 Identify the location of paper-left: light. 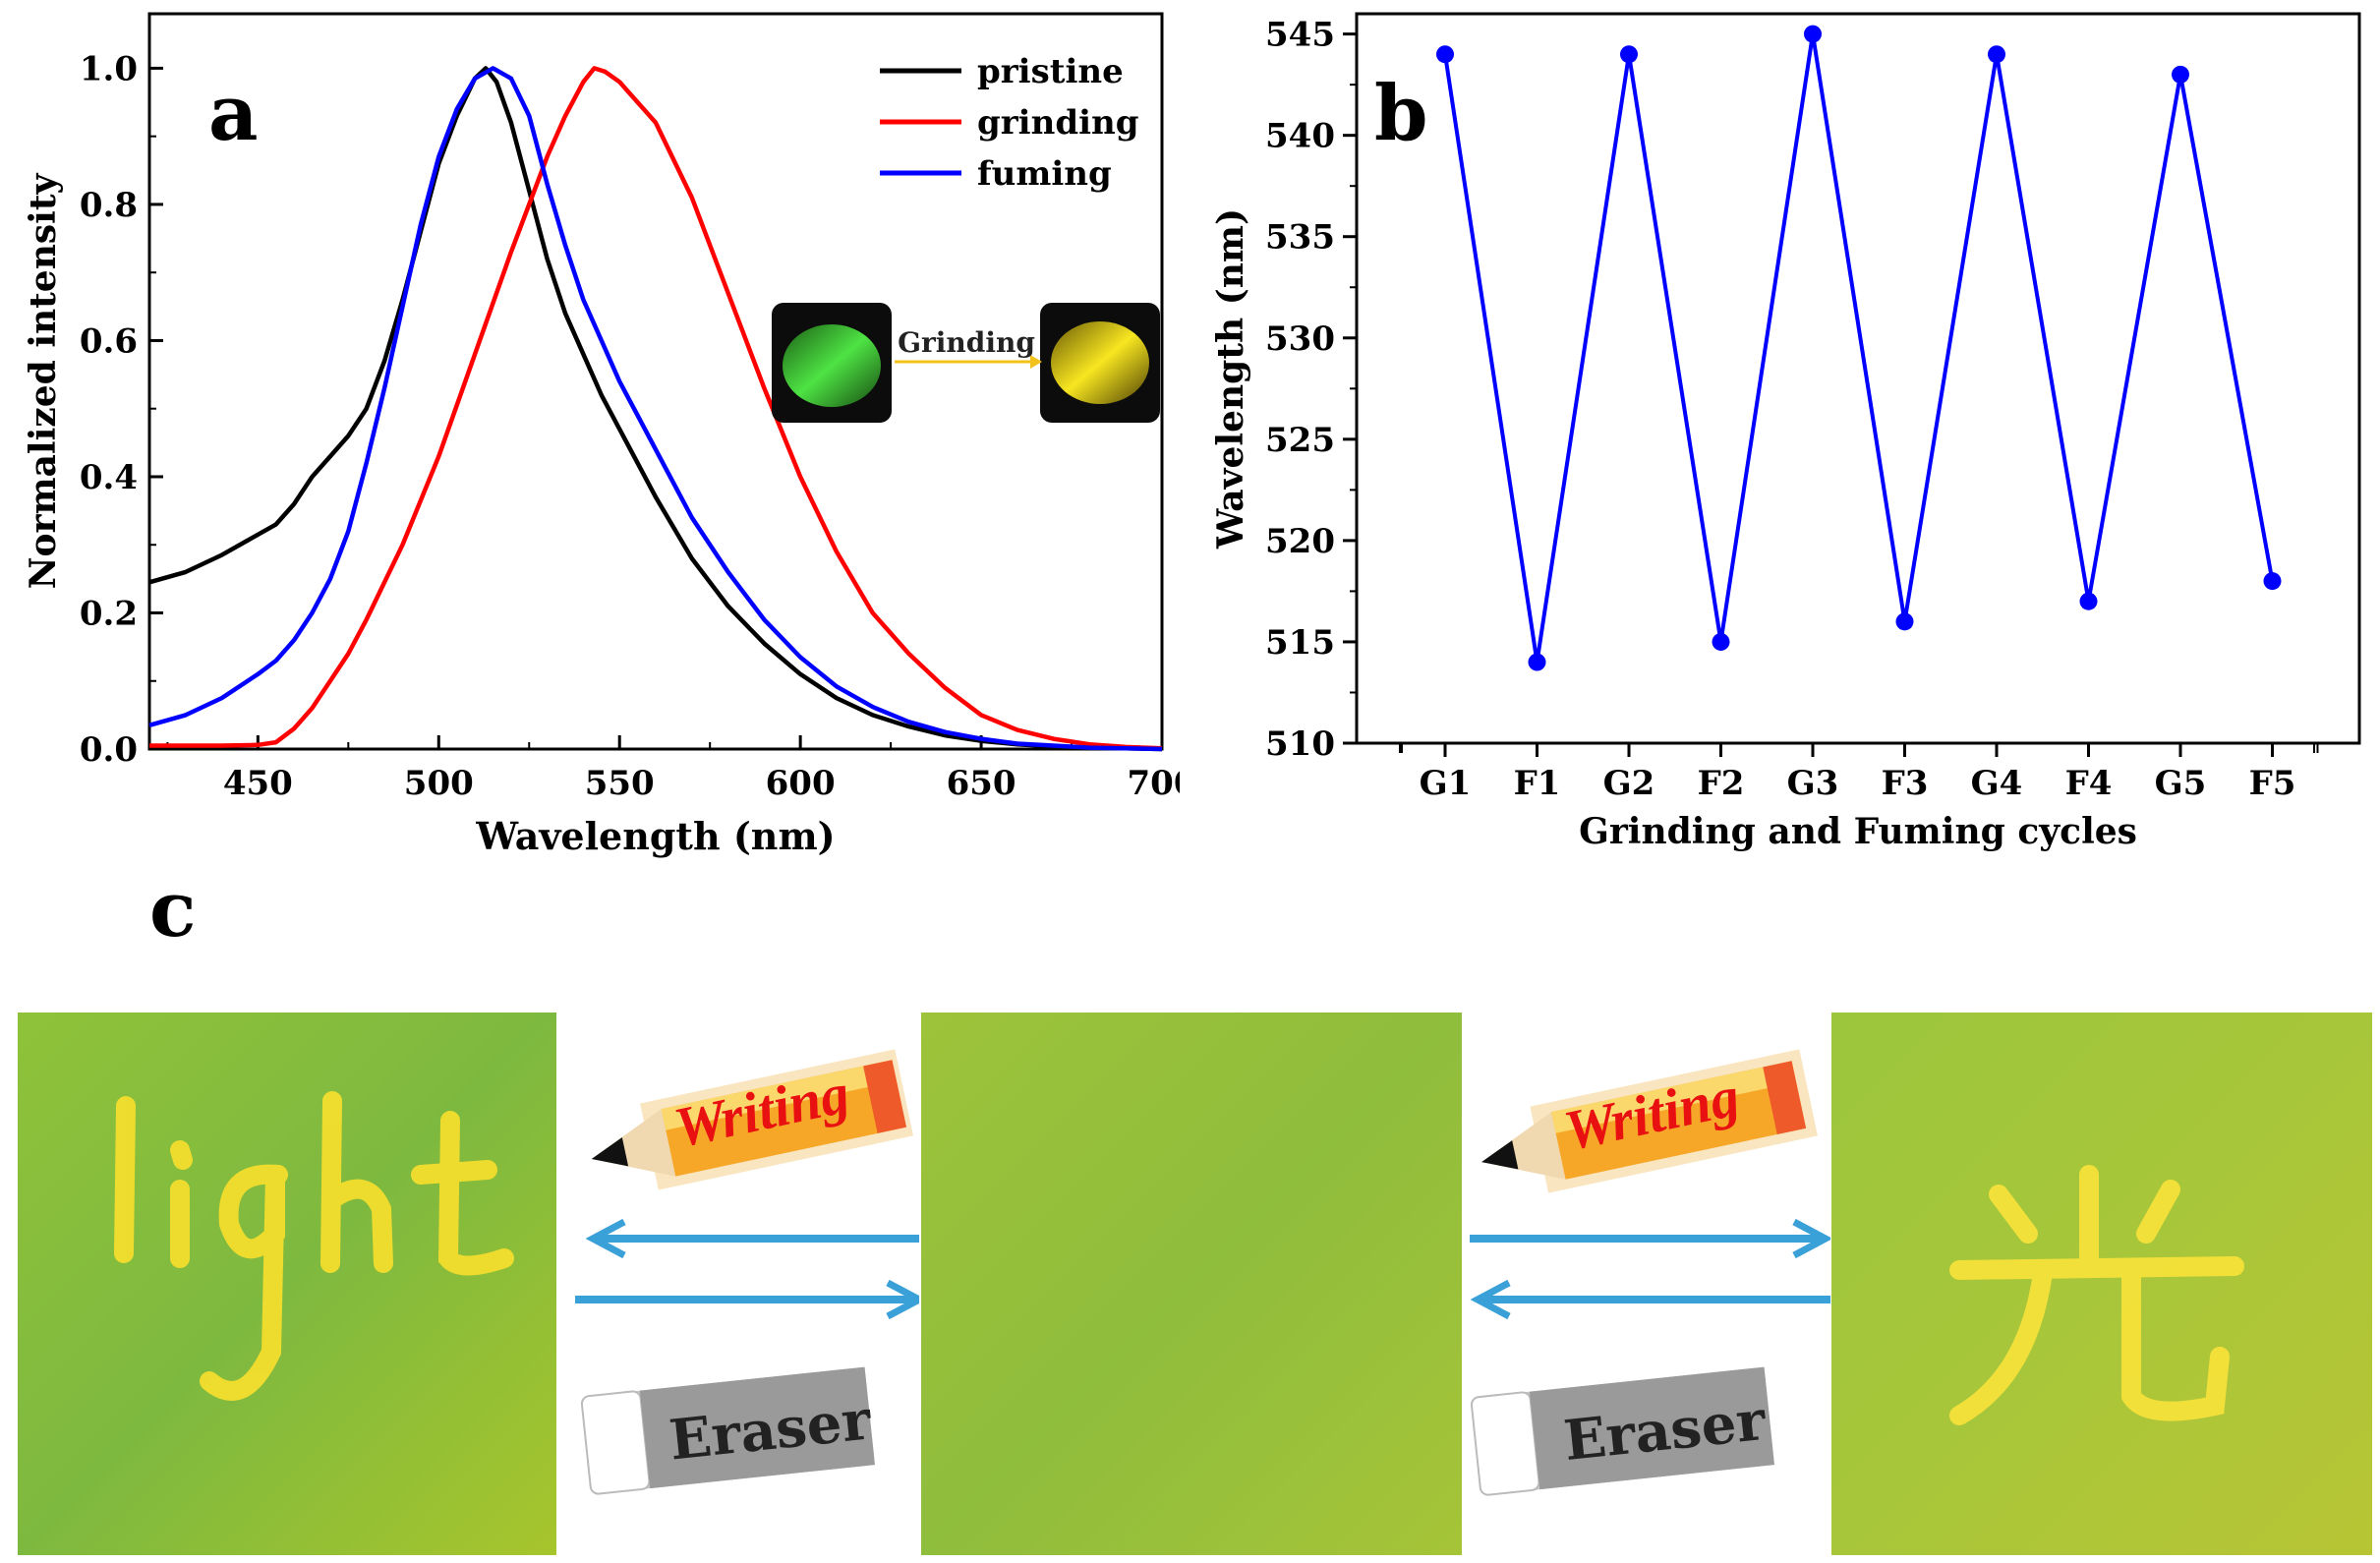
(287, 1284).